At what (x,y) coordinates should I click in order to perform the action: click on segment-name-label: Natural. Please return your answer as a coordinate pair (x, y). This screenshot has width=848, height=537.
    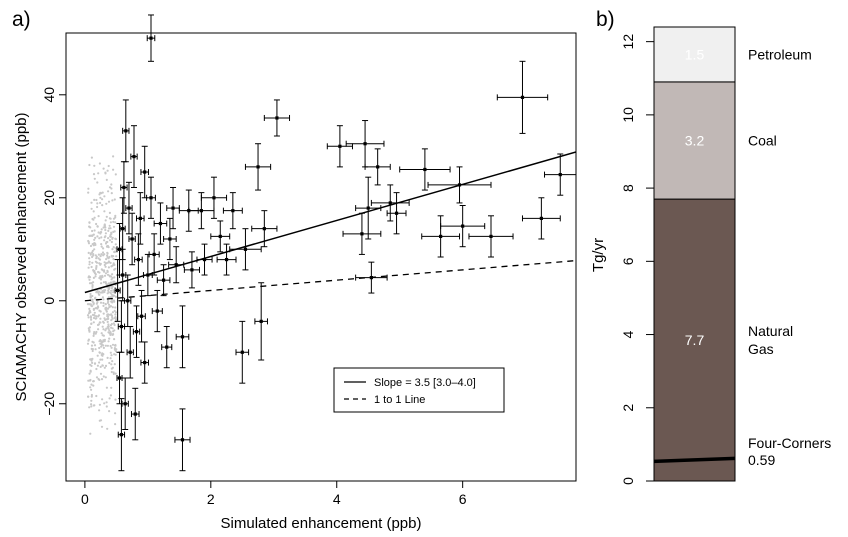
    Looking at the image, I should click on (770, 331).